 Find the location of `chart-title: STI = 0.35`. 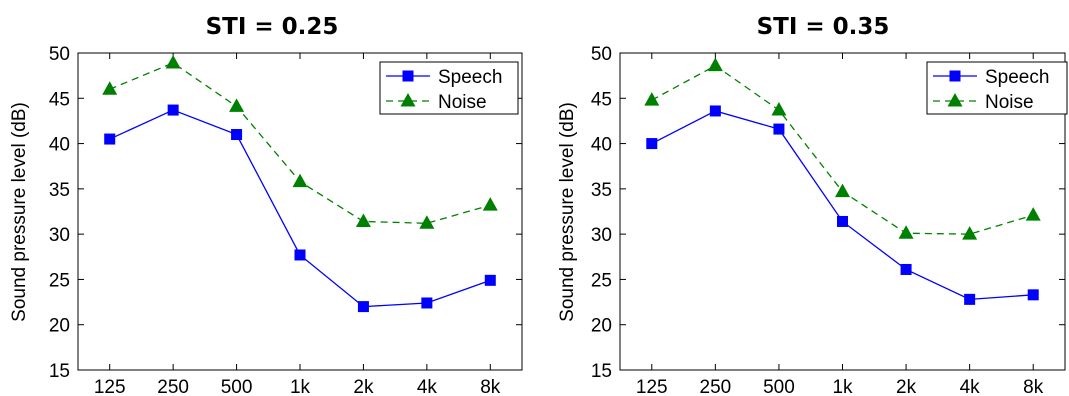

chart-title: STI = 0.35 is located at coordinates (823, 27).